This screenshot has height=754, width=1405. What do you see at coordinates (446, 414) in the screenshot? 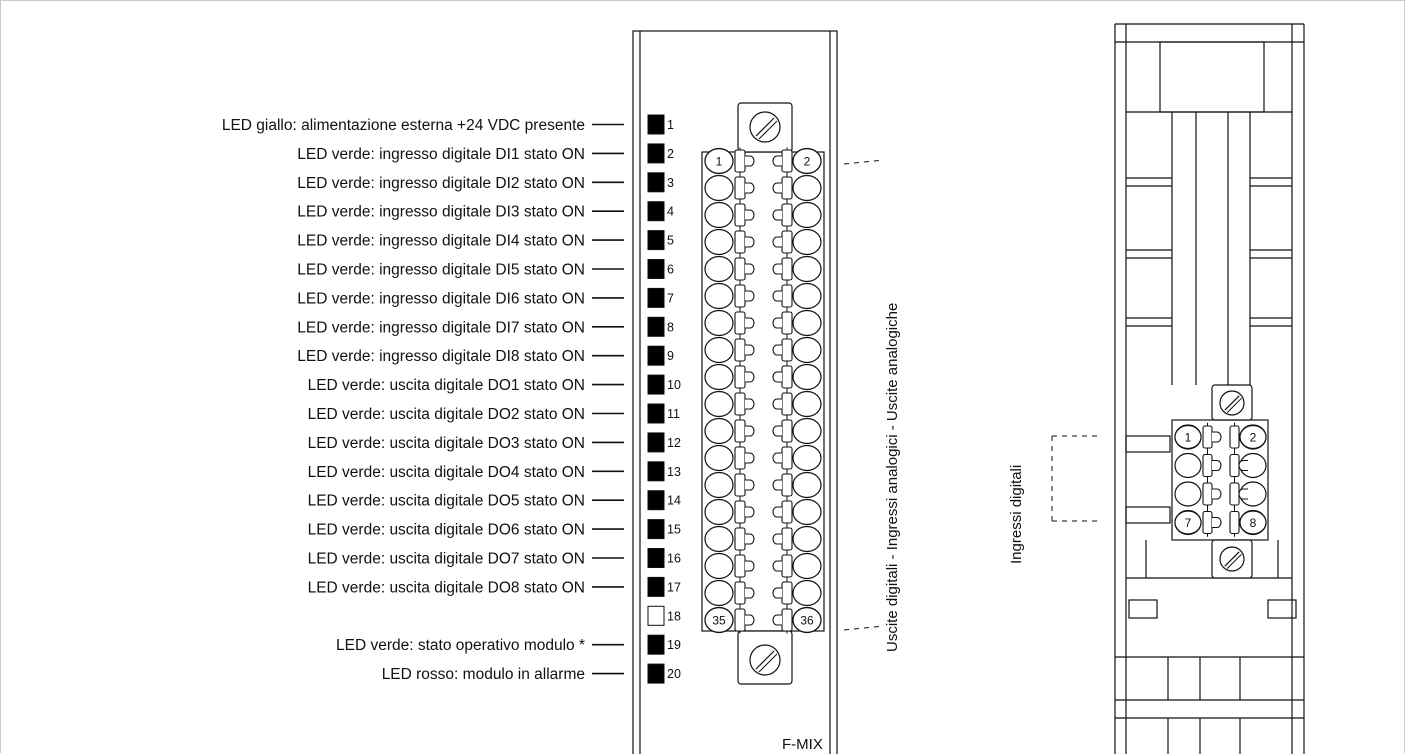
I see `led-label: LED verde: uscita digitale DO2 stato ON` at bounding box center [446, 414].